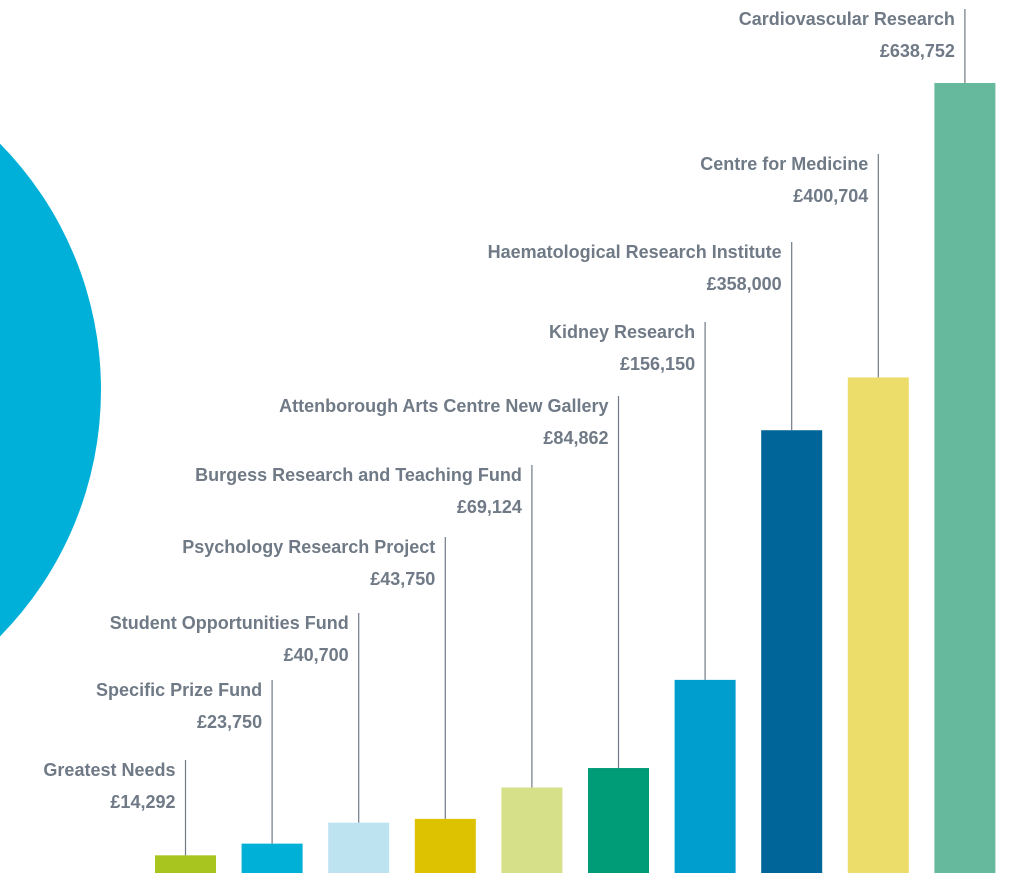  What do you see at coordinates (575, 438) in the screenshot?
I see `value-label: £84,862` at bounding box center [575, 438].